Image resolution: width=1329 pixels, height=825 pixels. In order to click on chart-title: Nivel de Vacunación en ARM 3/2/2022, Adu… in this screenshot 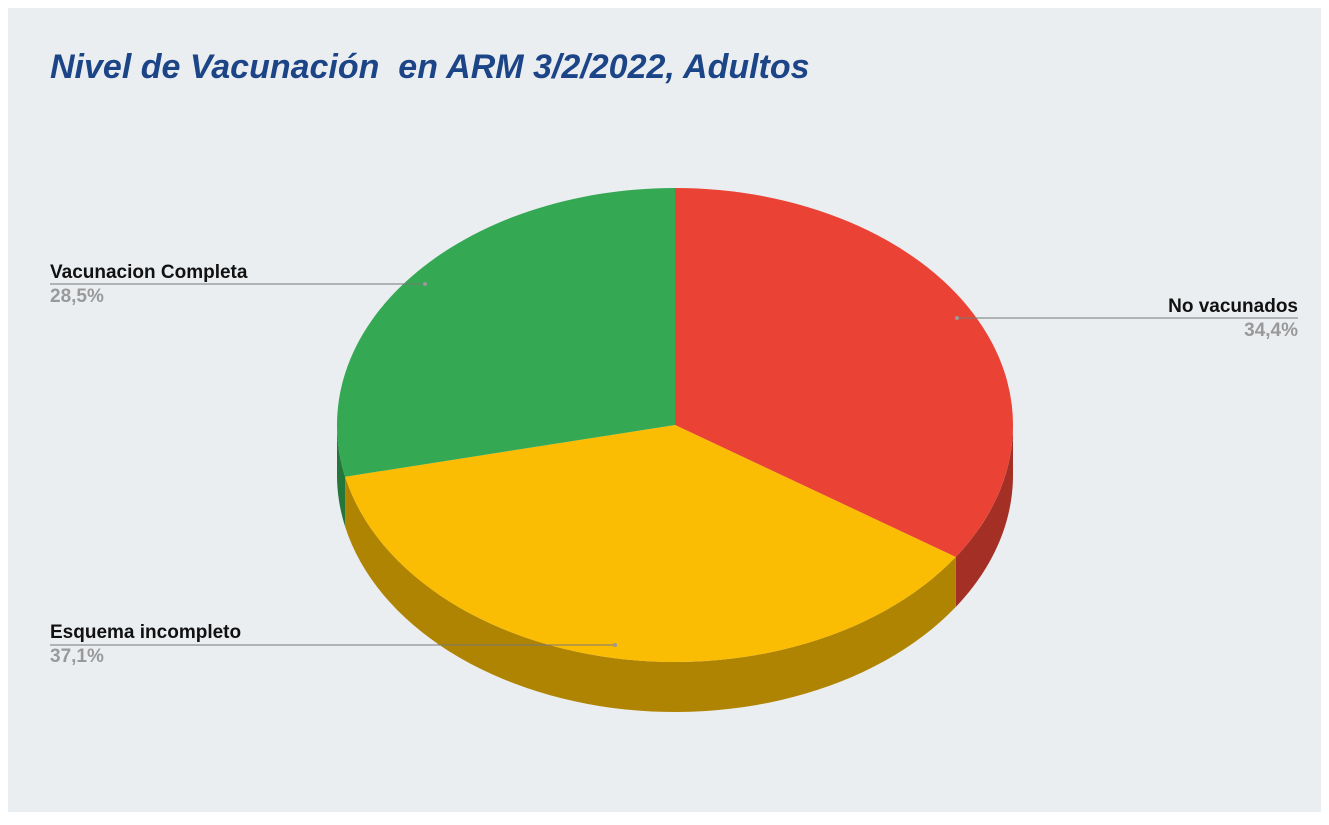, I will do `click(430, 67)`.